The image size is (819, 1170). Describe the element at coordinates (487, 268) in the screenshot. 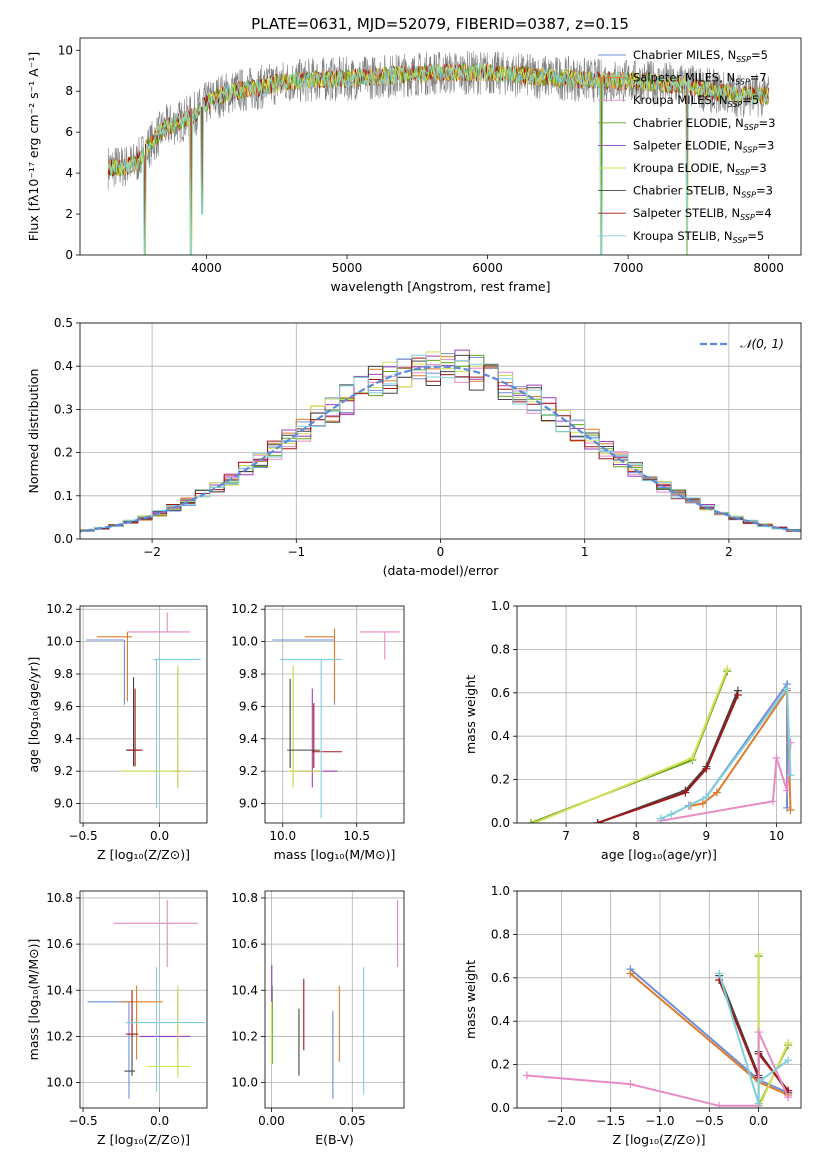

I see `spectrum-xtick-label: 6000` at that location.